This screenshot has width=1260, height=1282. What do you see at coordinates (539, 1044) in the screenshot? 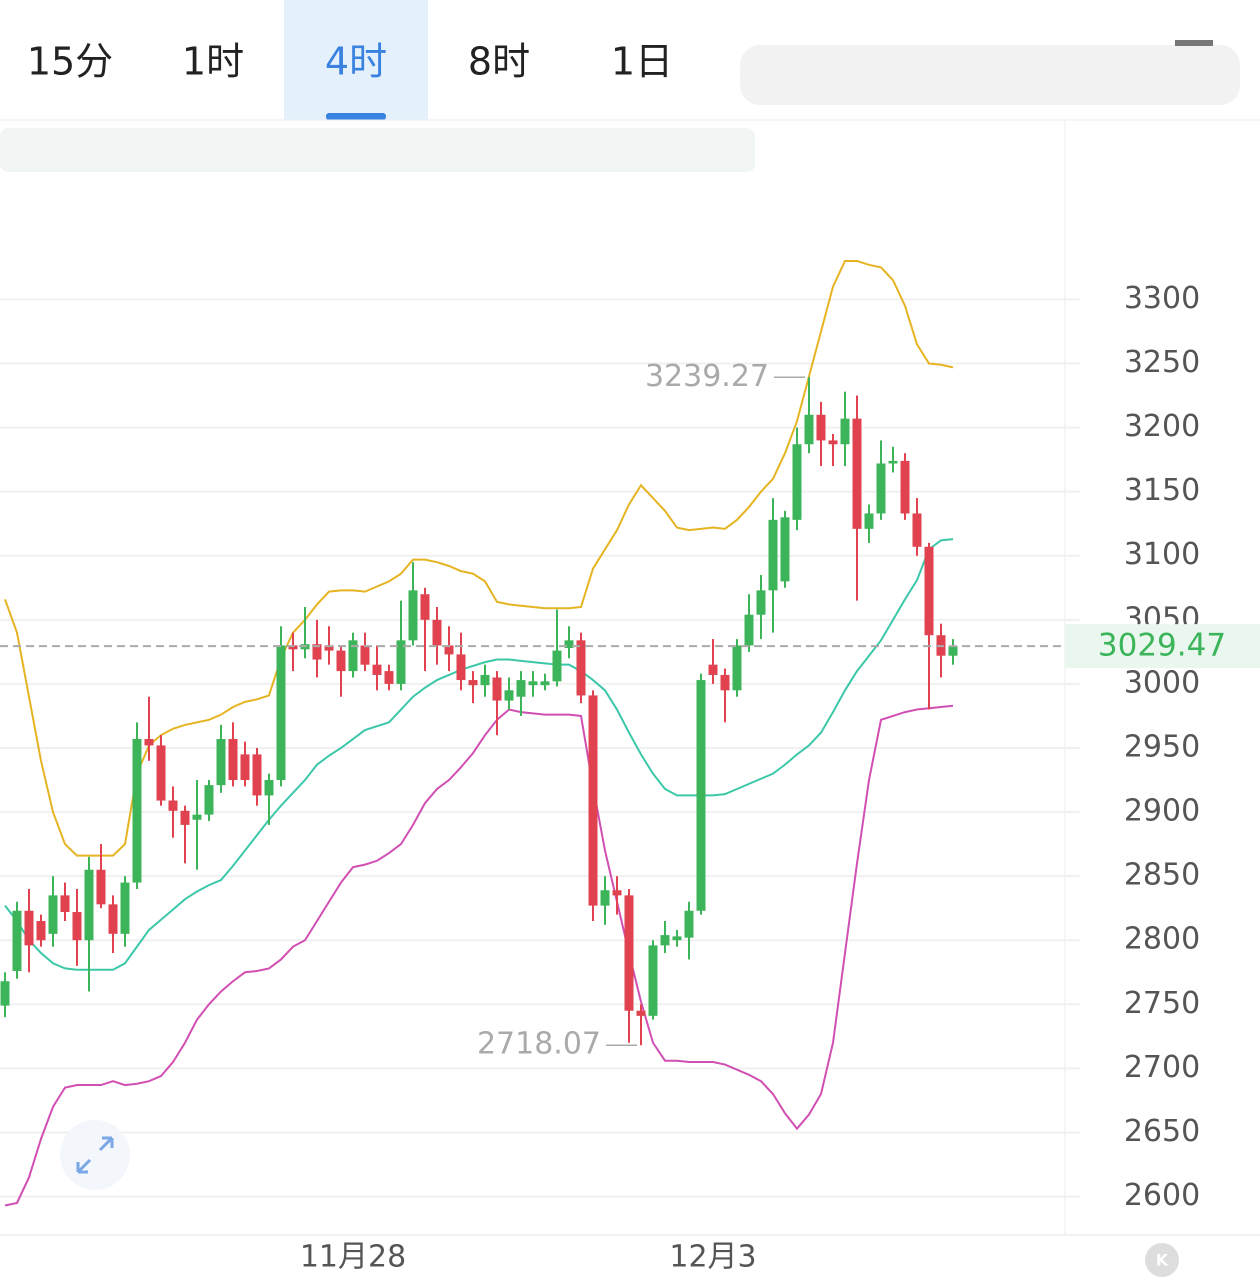
I see `extreme-label: 2718.07` at bounding box center [539, 1044].